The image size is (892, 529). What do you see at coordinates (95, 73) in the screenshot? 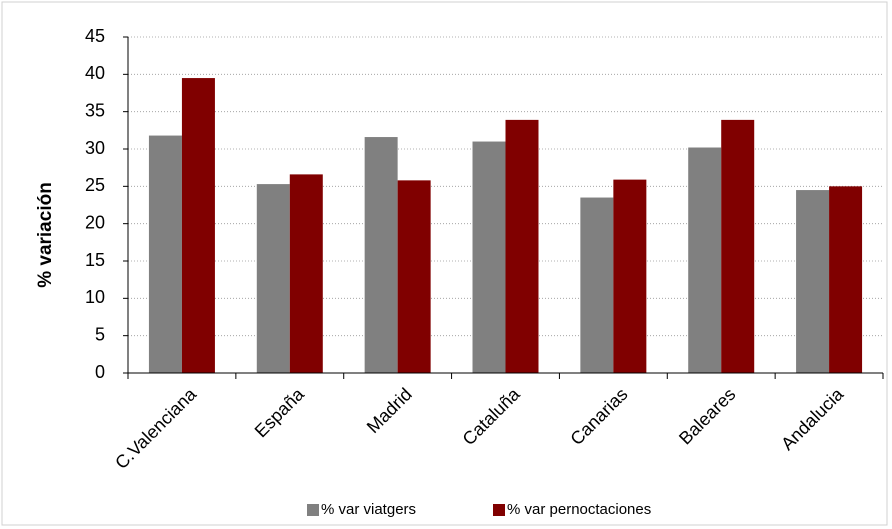
I see `y-tick-label: 40` at bounding box center [95, 73].